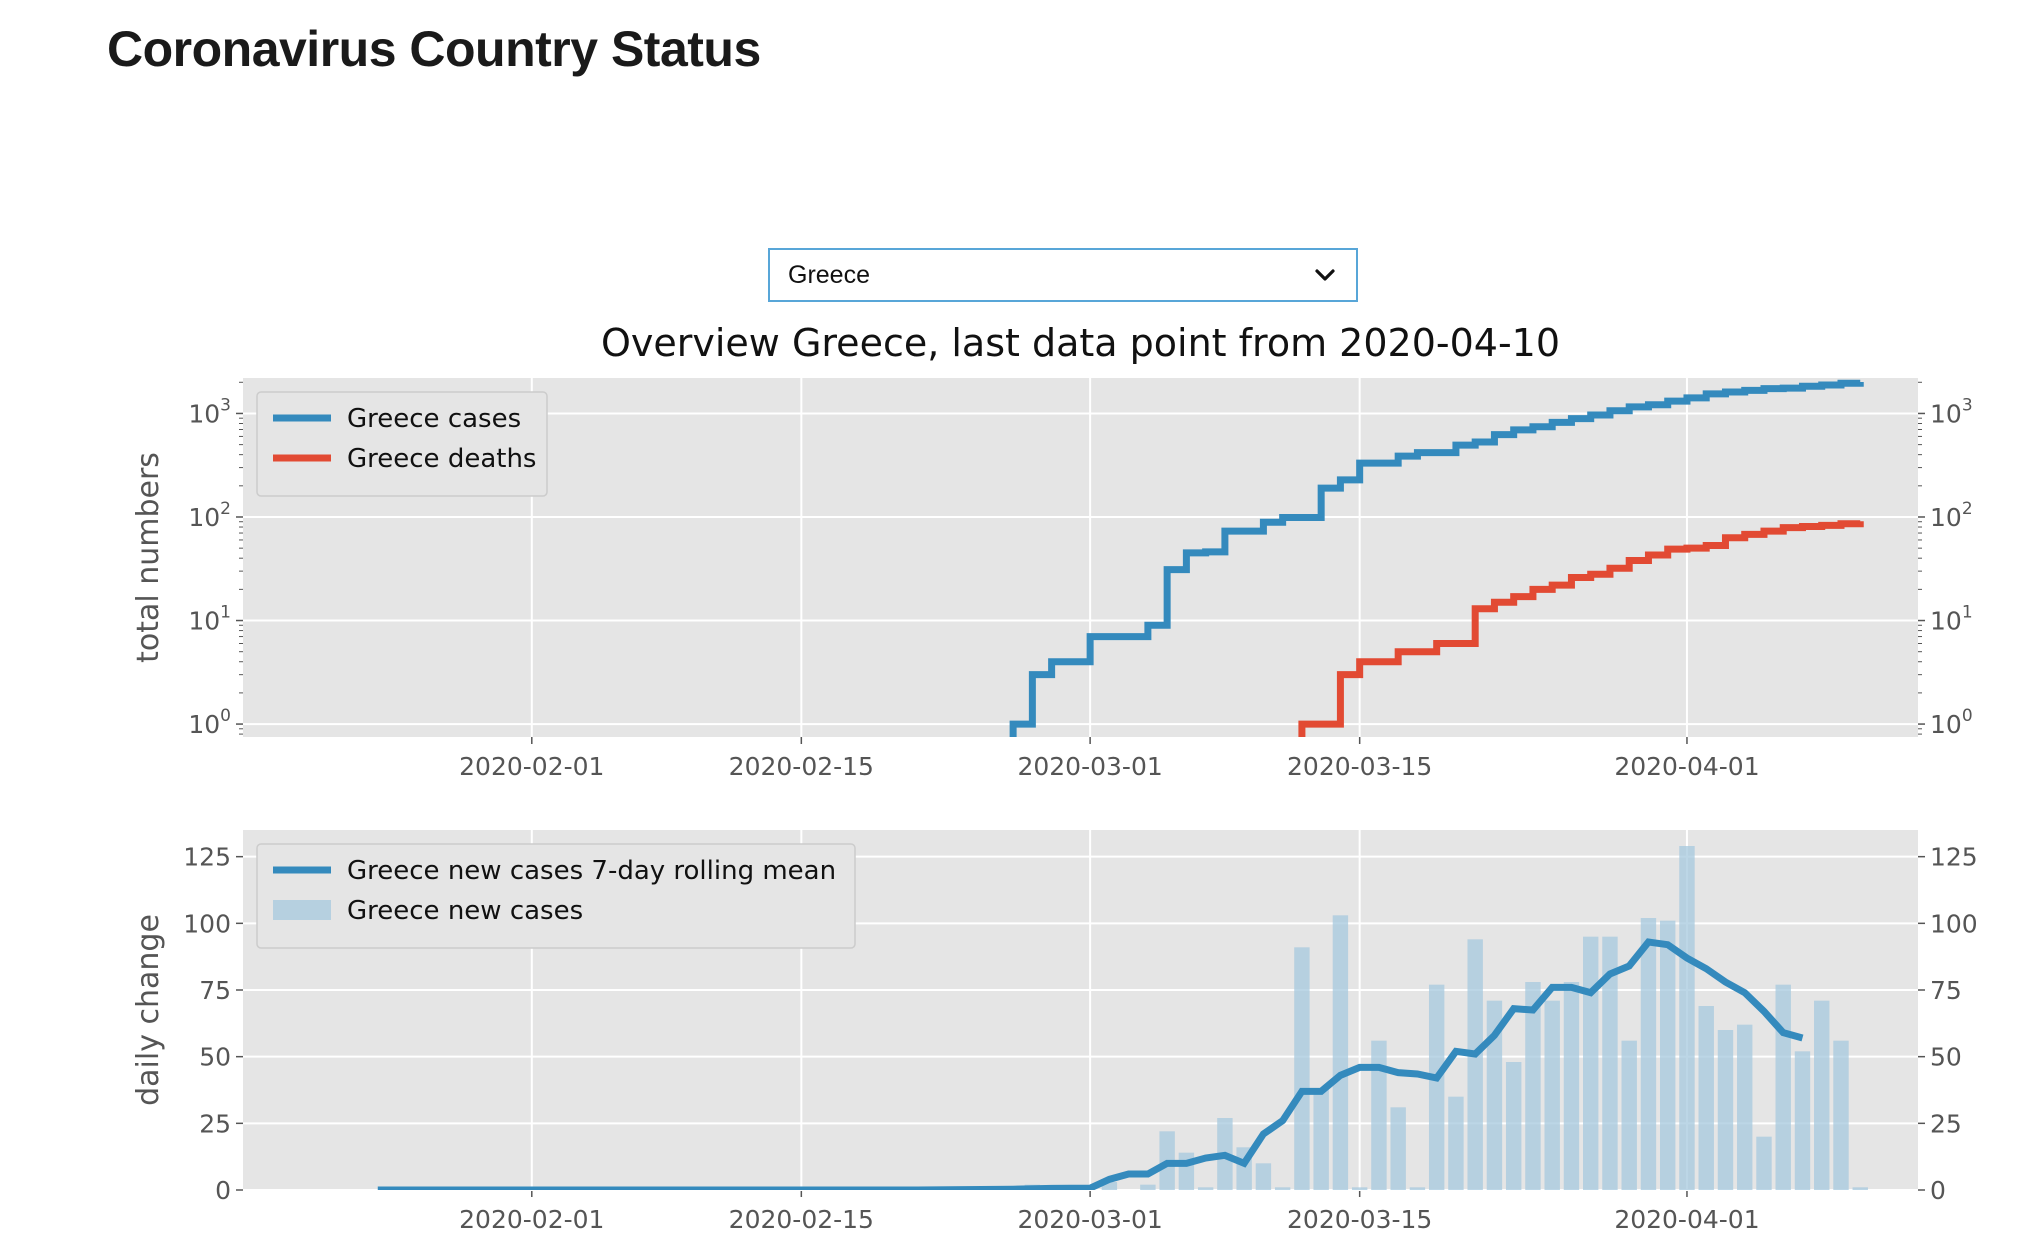 The height and width of the screenshot is (1244, 2034). Describe the element at coordinates (1946, 1123) in the screenshot. I see `y-tick-label-right: 25` at that location.